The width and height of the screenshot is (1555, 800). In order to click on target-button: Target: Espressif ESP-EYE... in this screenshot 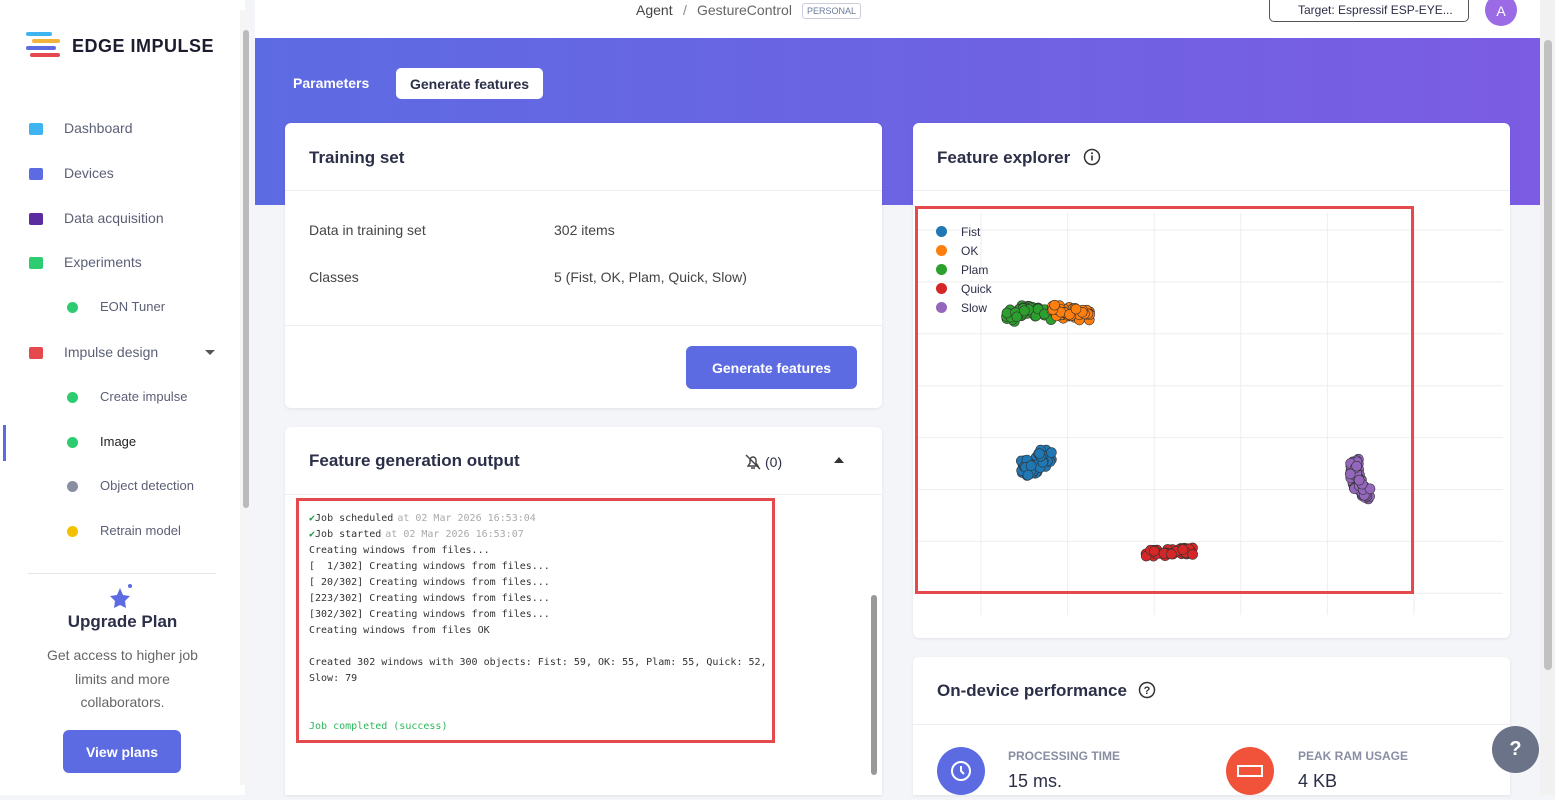, I will do `click(1369, 11)`.